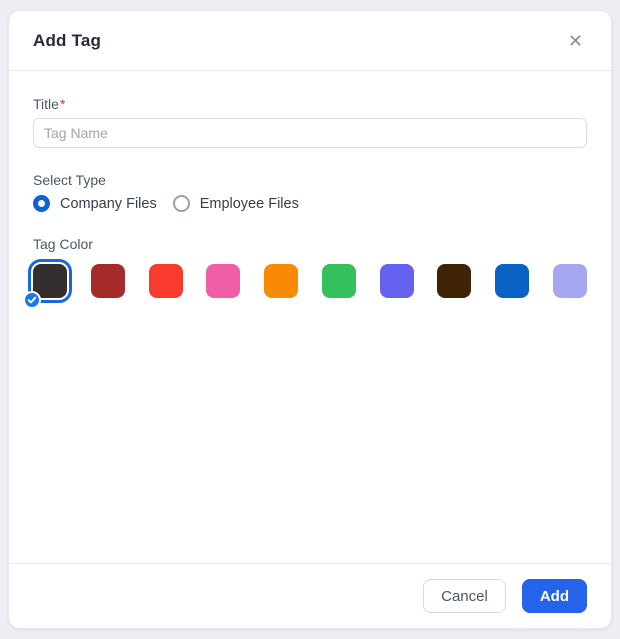 This screenshot has height=639, width=620. Describe the element at coordinates (575, 41) in the screenshot. I see `close-icon: ✕` at that location.